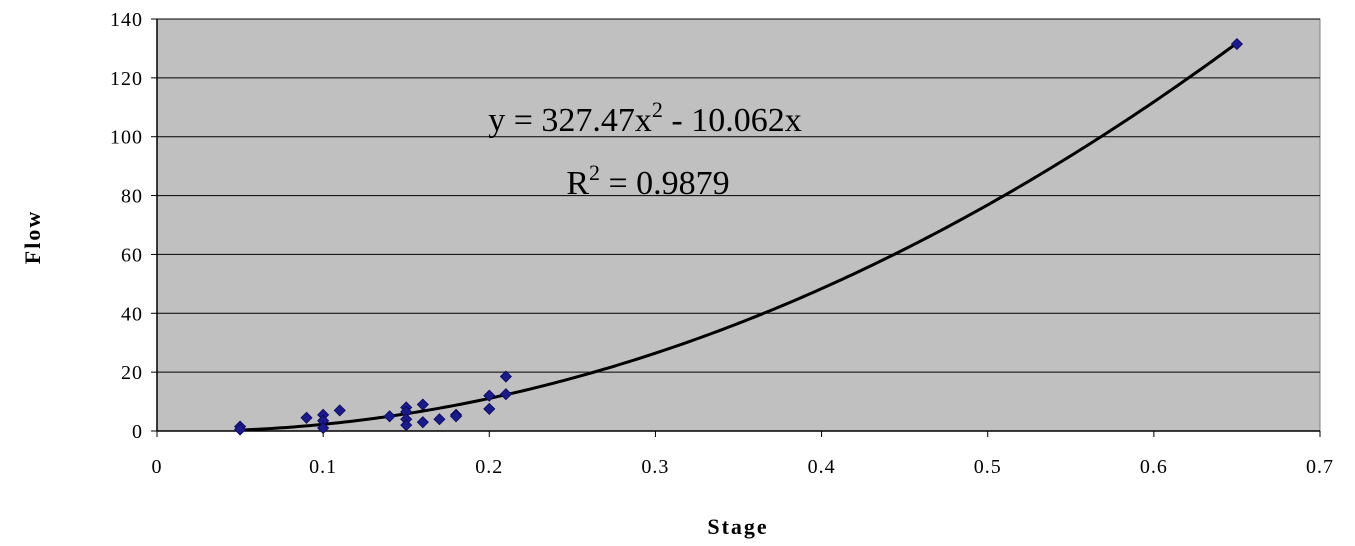  I want to click on y-tick-label: 80, so click(132, 197).